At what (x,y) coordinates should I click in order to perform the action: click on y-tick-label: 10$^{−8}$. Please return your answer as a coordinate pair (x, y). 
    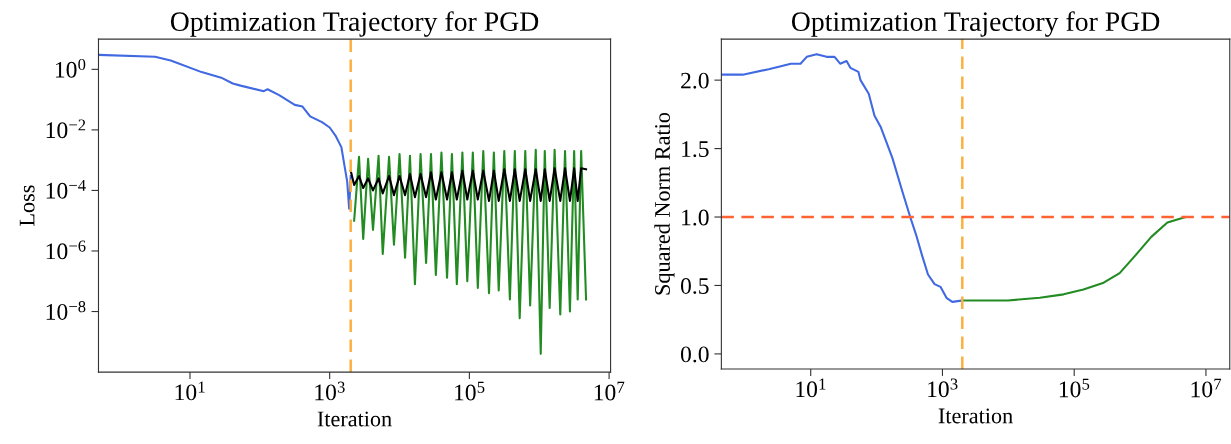
    Looking at the image, I should click on (66, 310).